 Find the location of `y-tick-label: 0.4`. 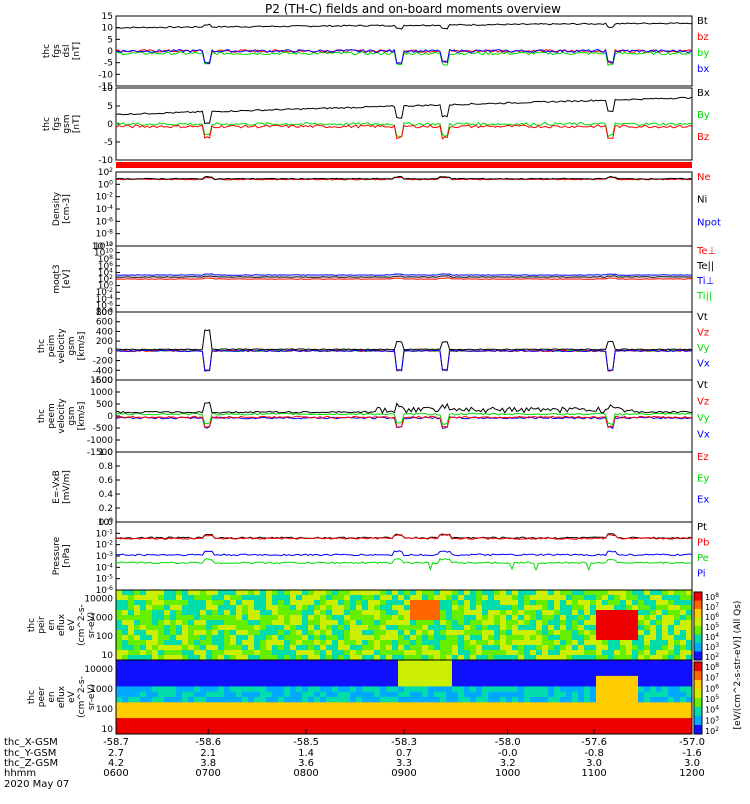

y-tick-label: 0.4 is located at coordinates (106, 495).